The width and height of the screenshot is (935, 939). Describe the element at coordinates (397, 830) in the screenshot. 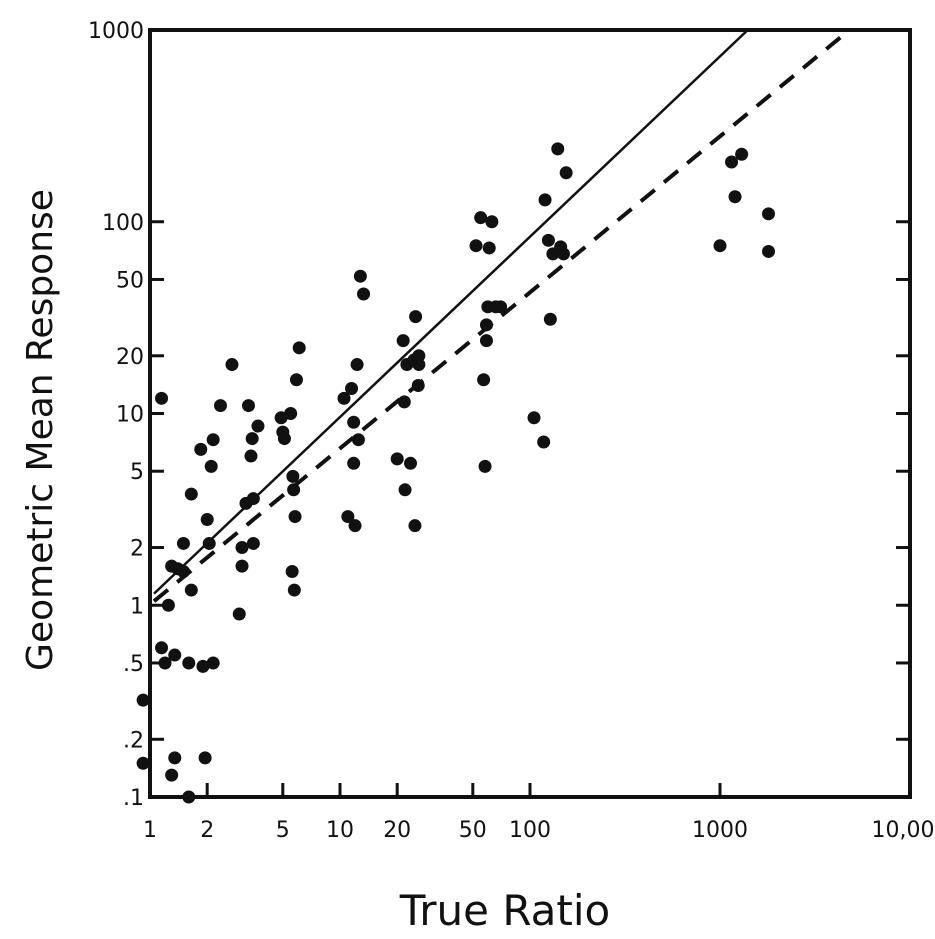

I see `x-tick-label: 20` at that location.